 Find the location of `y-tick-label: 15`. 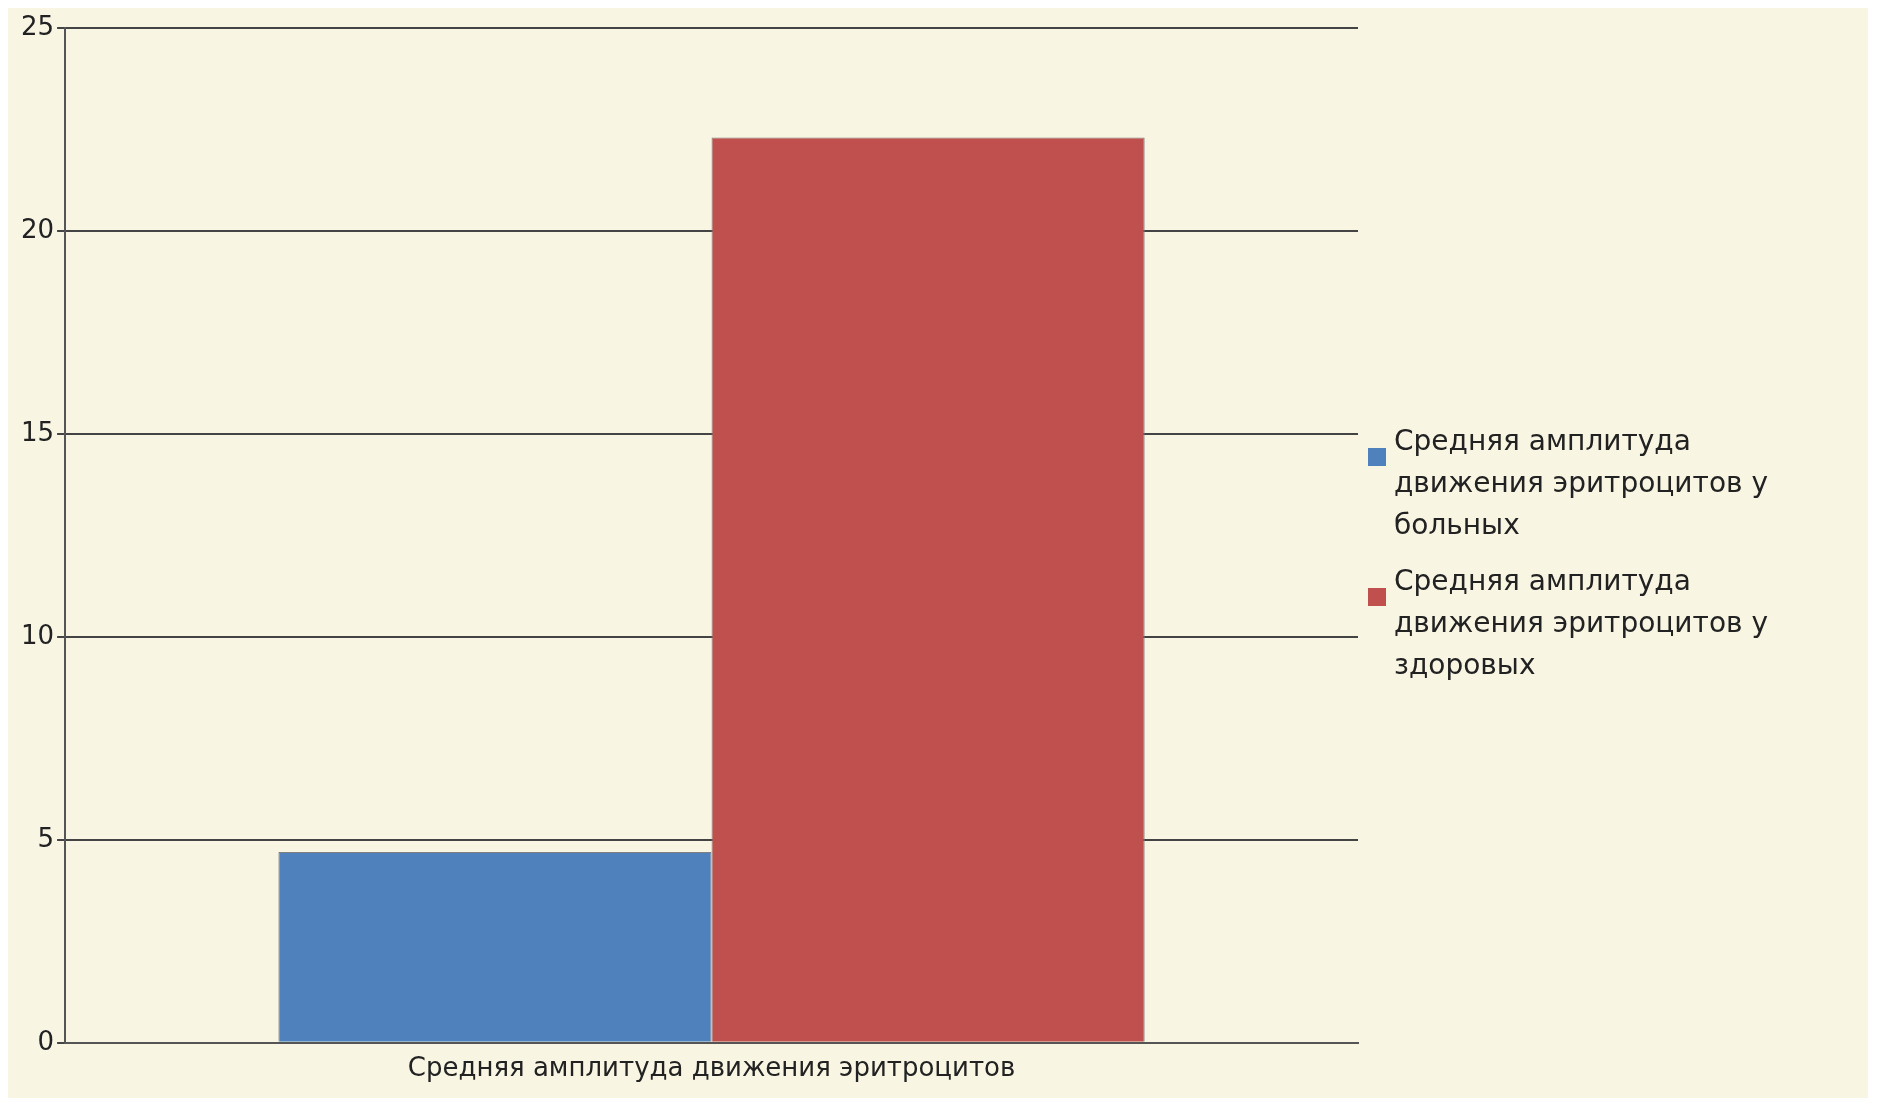

y-tick-label: 15 is located at coordinates (37, 431).